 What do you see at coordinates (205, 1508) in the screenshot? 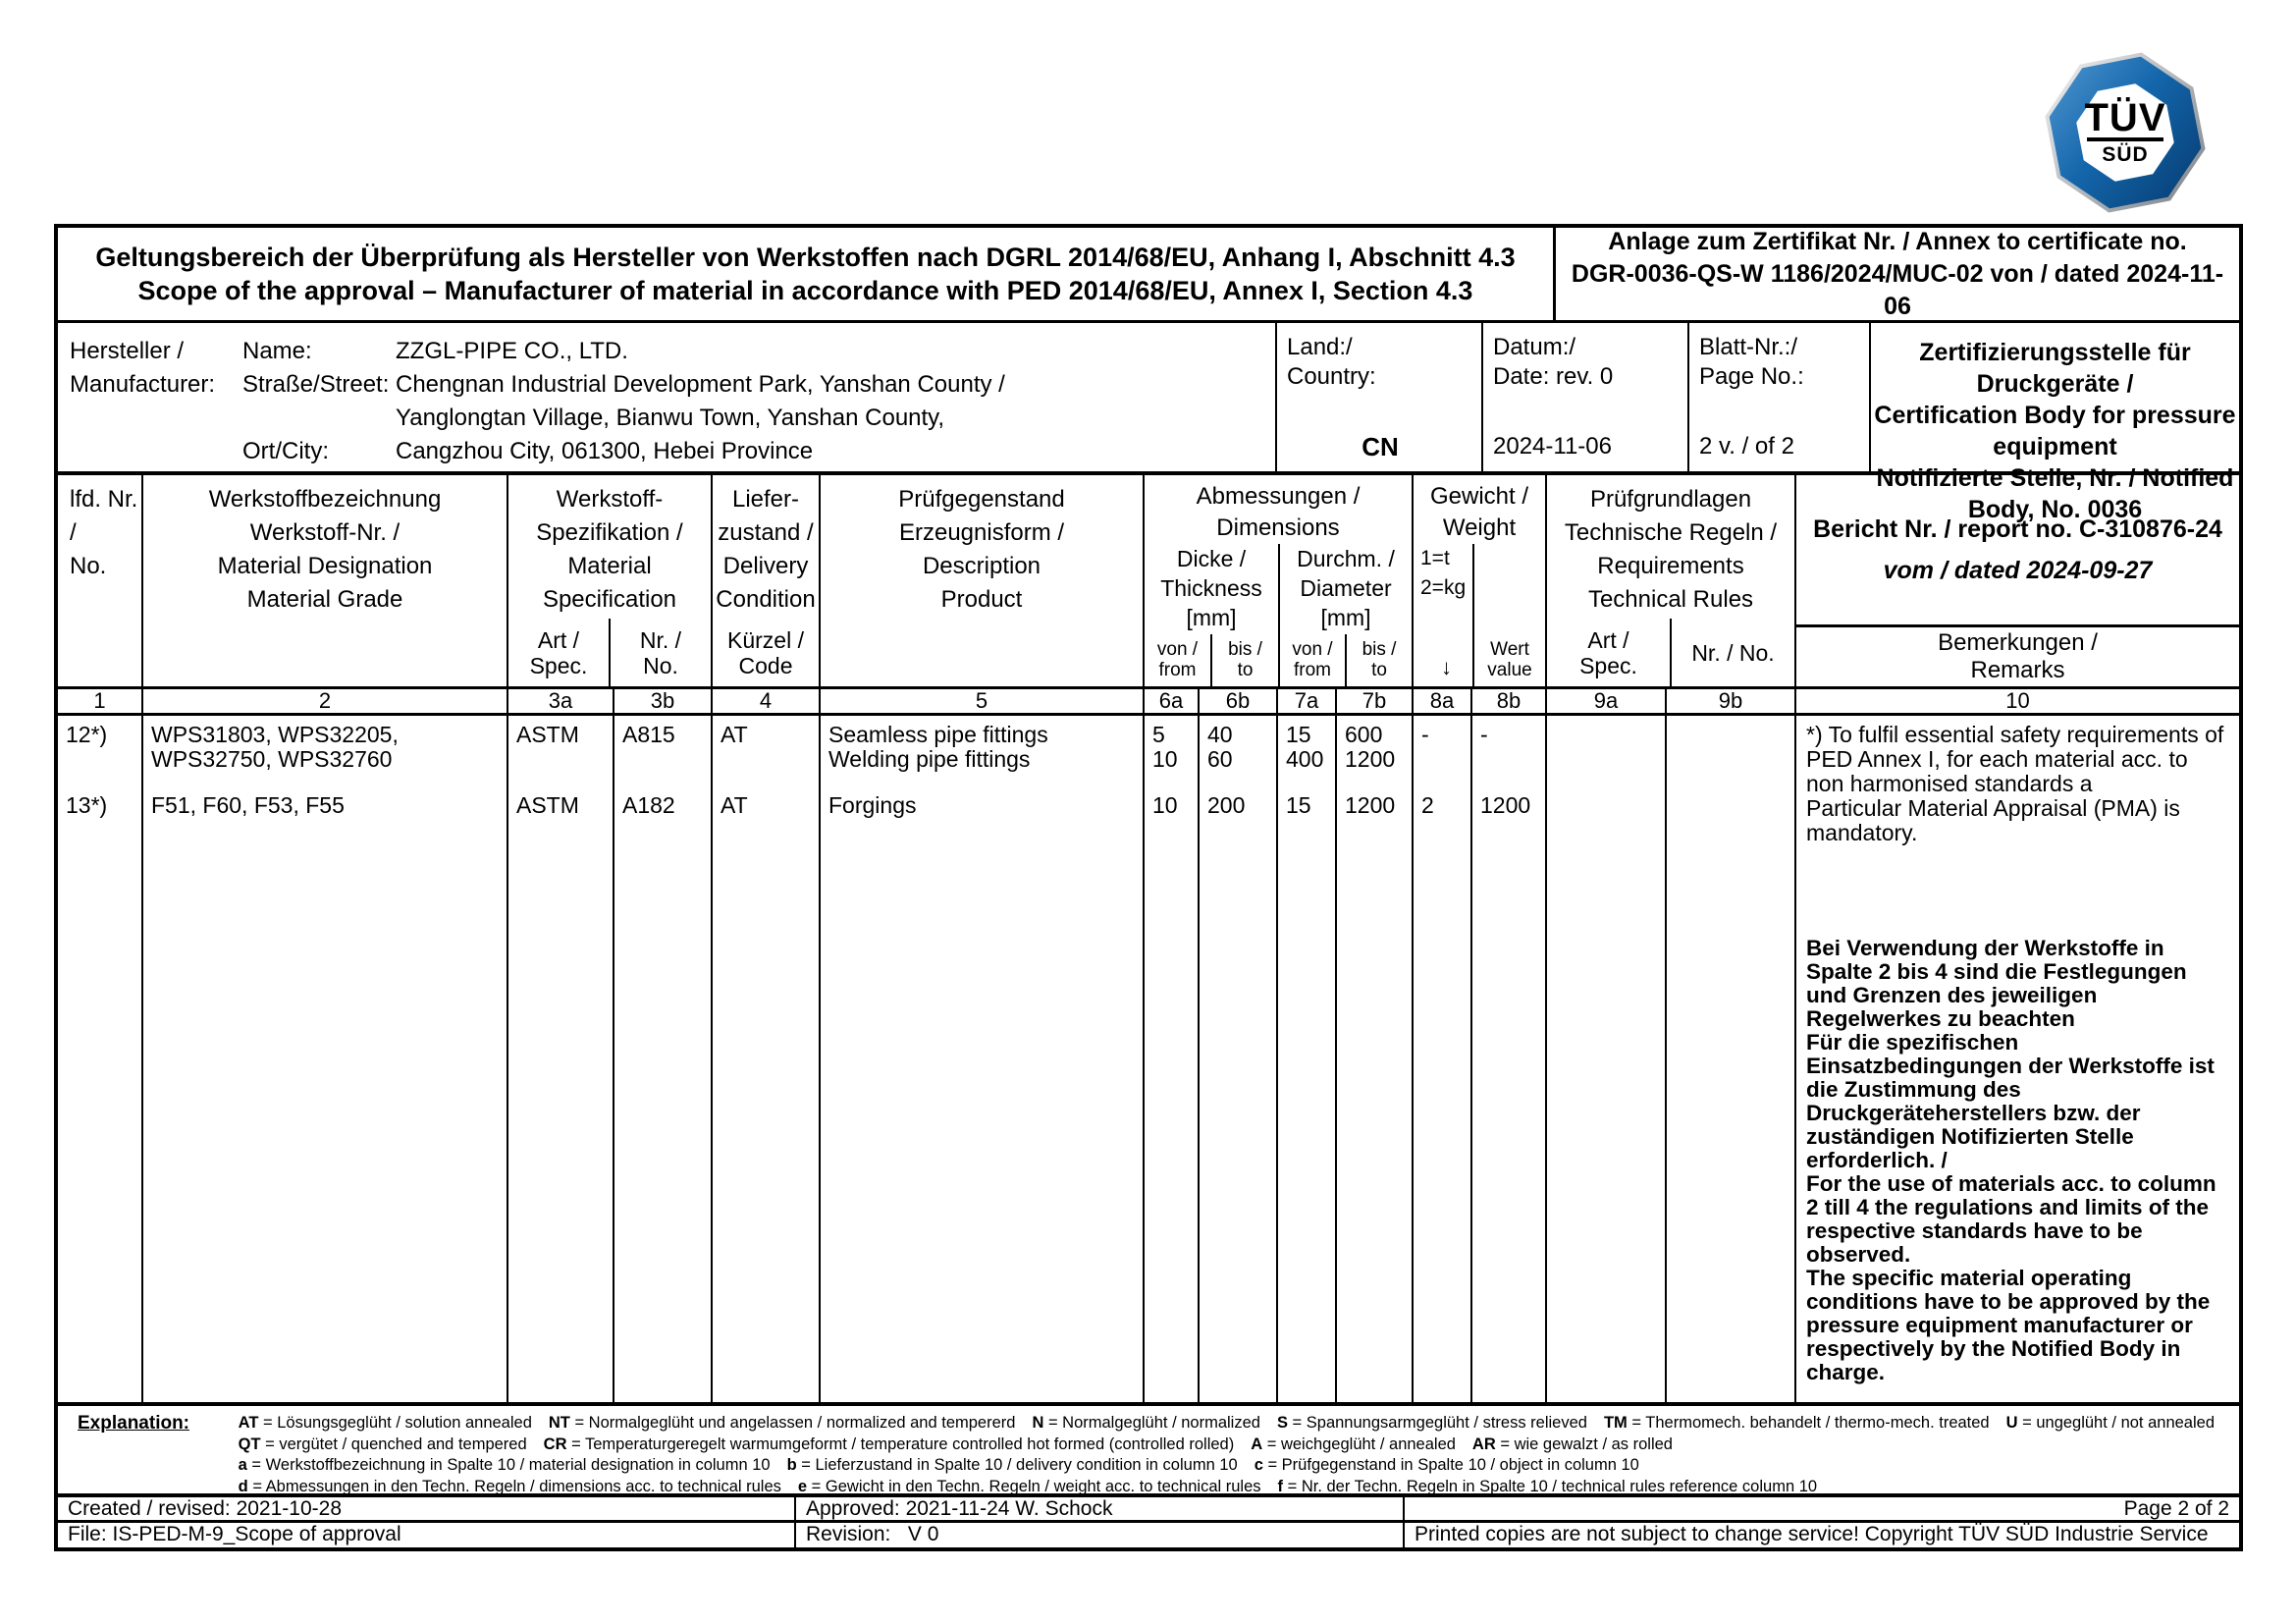
I see `footer-created: Created / revised: 2021-10-28` at bounding box center [205, 1508].